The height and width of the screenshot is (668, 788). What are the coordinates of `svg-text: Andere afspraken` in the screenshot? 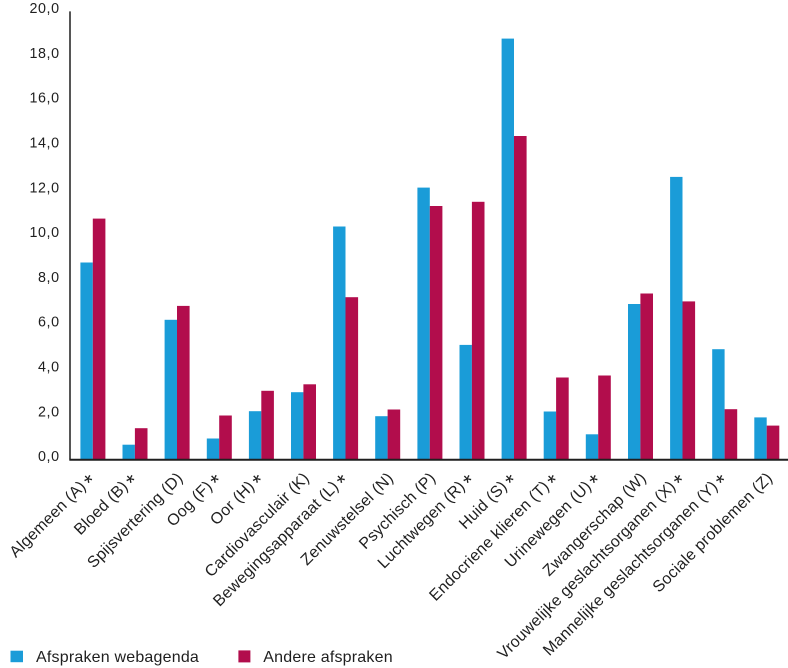 It's located at (328, 657).